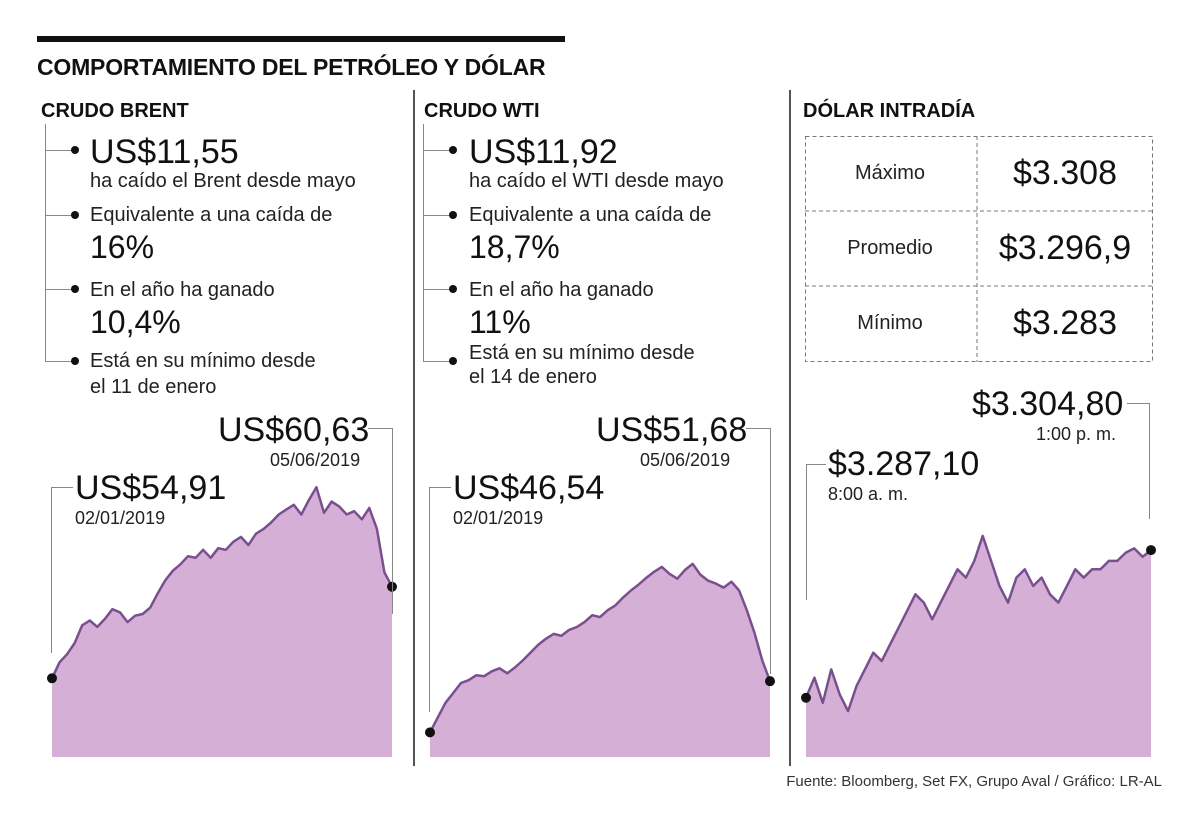 The width and height of the screenshot is (1200, 826). What do you see at coordinates (151, 488) in the screenshot?
I see `brent-start-value: US$54,91` at bounding box center [151, 488].